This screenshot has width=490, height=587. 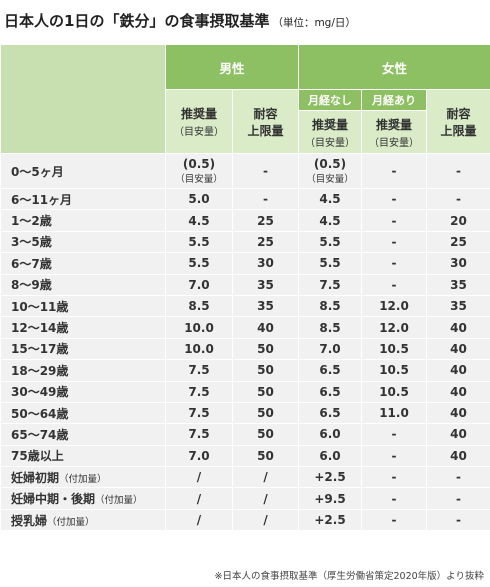 I want to click on table-row: 75歳以上 7.0 50 6.0-40, so click(x=245, y=456).